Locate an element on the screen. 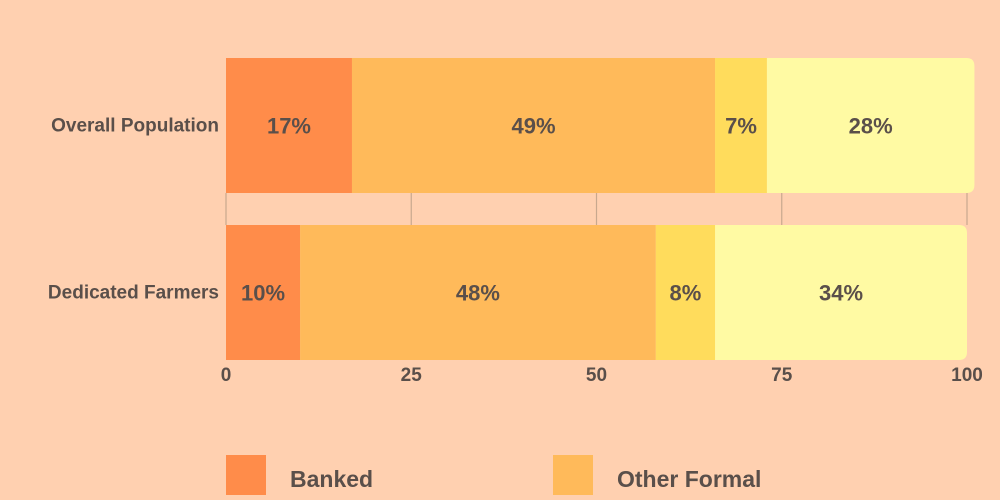 Image resolution: width=1000 pixels, height=500 pixels. data-label-overall-population-3: 7% is located at coordinates (741, 126).